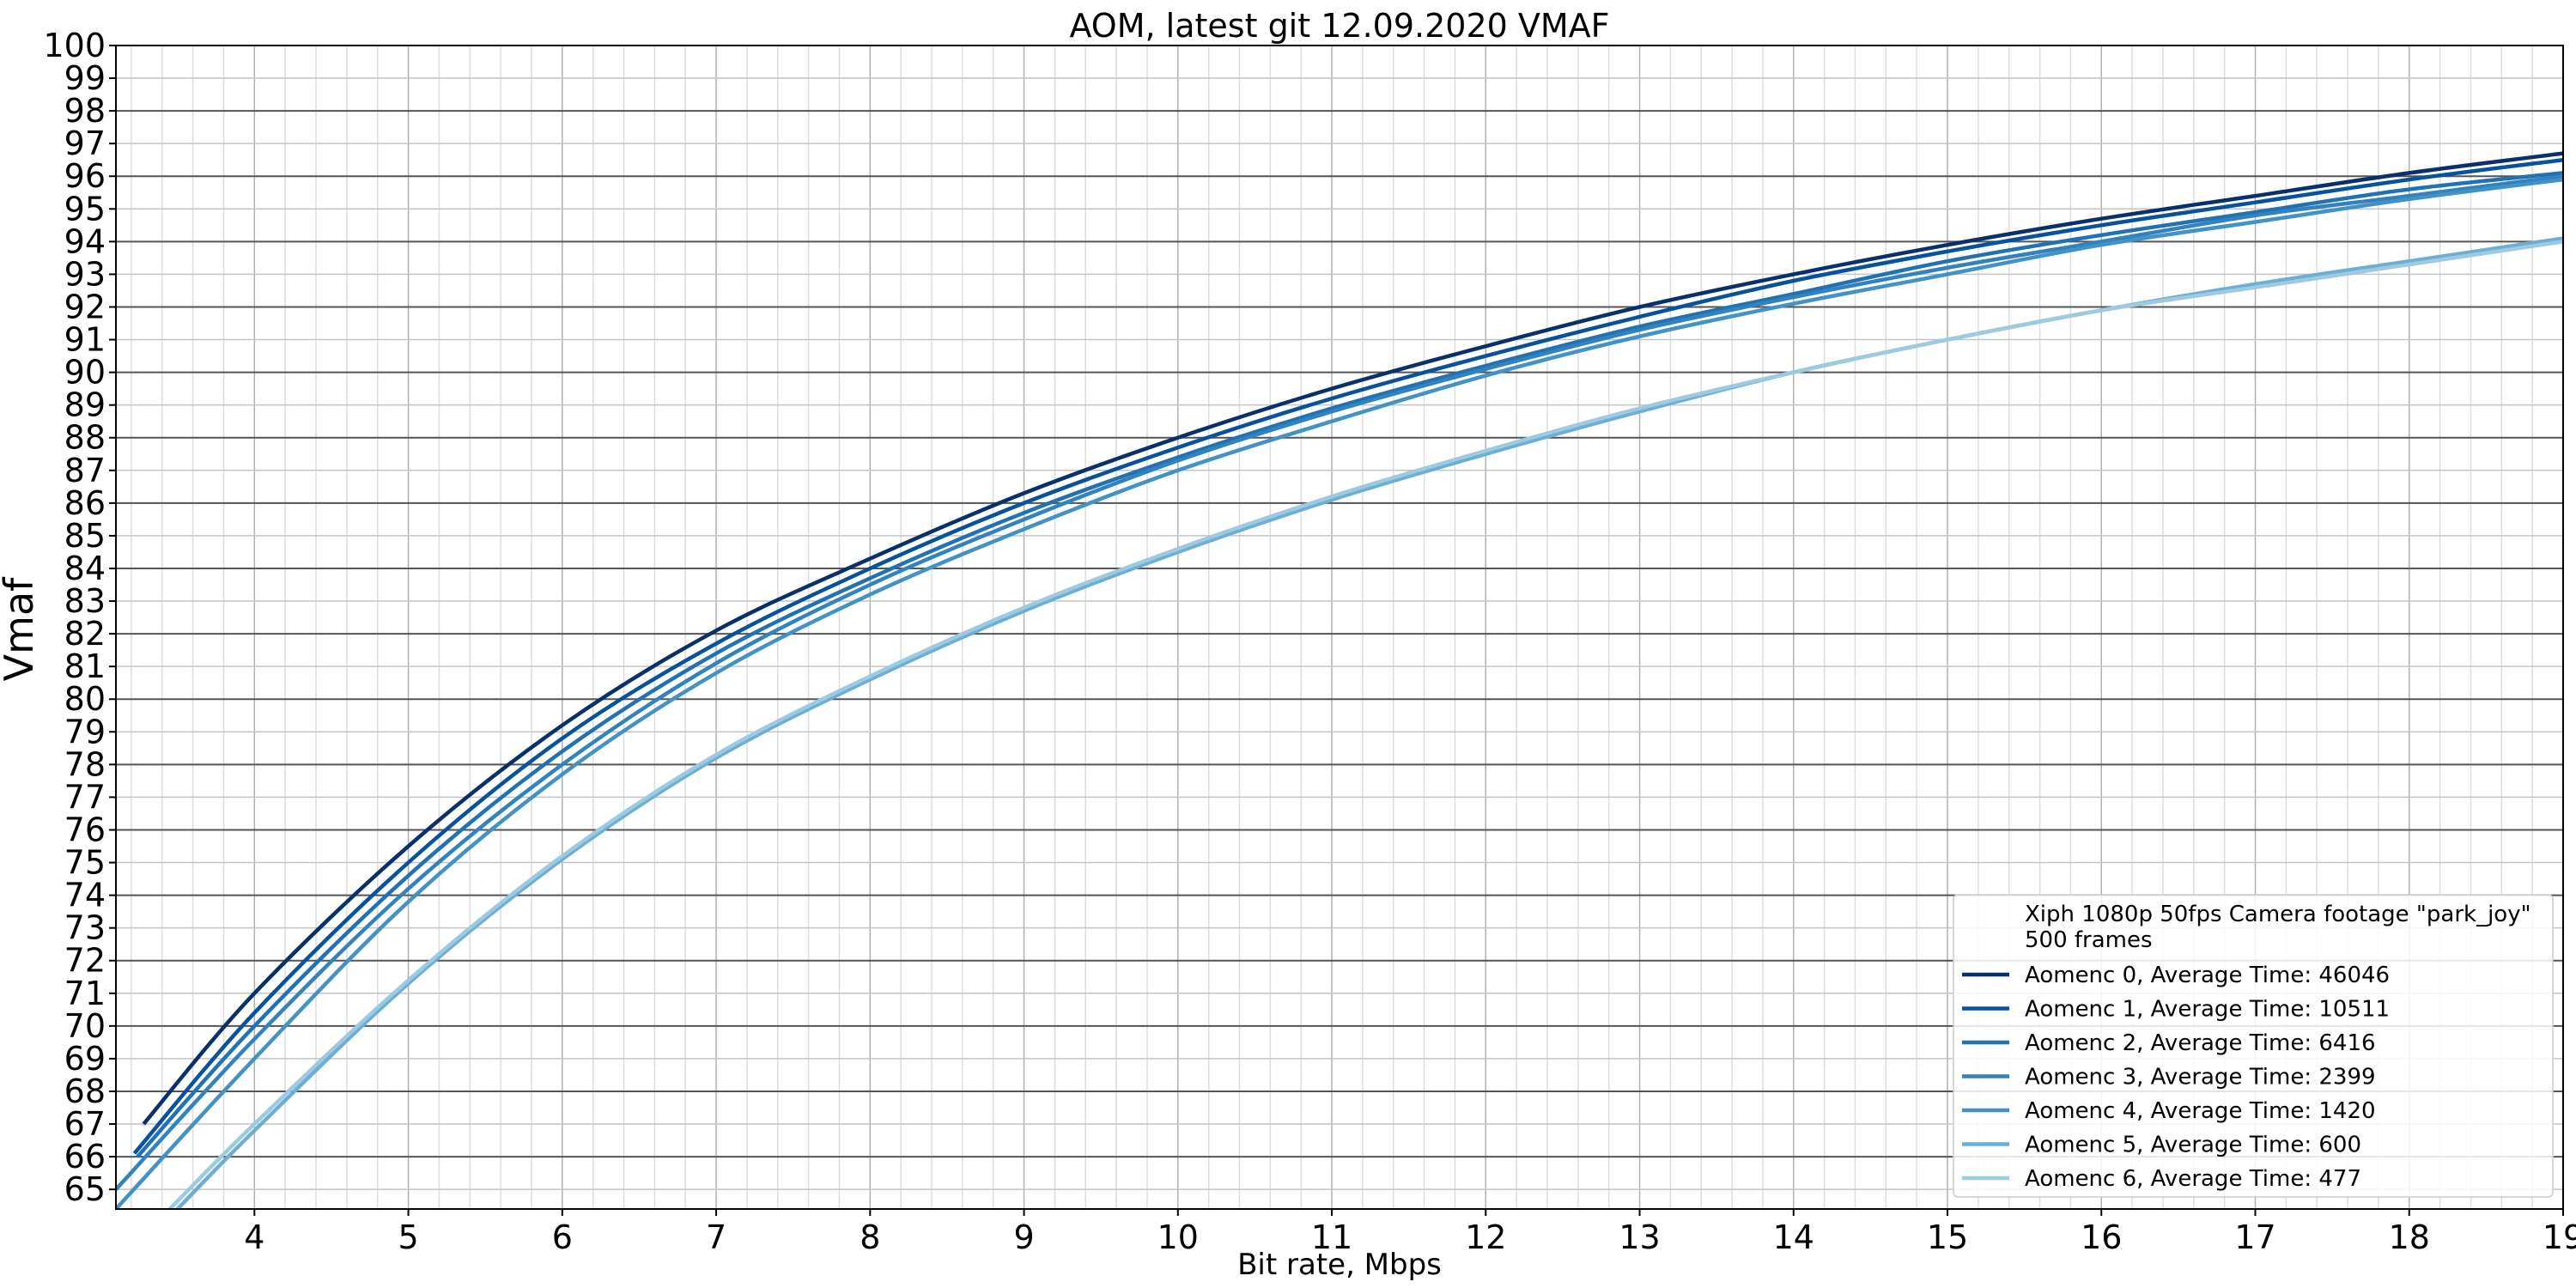  Describe the element at coordinates (85, 928) in the screenshot. I see `y-tick-label: 73` at that location.